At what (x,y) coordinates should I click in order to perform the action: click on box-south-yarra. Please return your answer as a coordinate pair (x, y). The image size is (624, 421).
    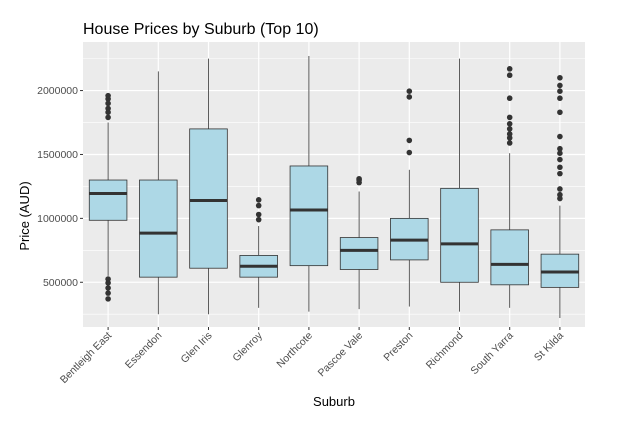
    Looking at the image, I should click on (509, 187).